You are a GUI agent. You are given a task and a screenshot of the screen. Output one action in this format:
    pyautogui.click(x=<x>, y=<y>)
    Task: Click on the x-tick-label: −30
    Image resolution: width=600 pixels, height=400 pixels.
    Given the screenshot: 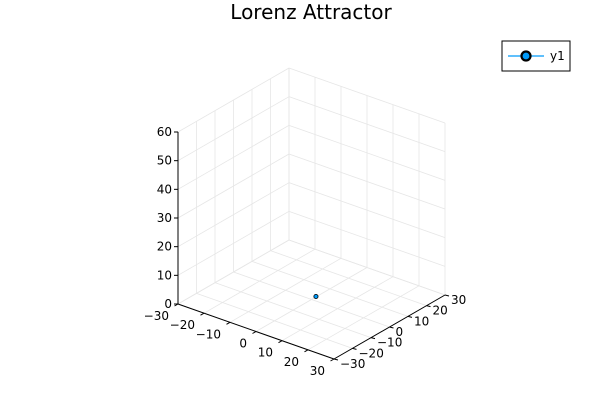 What is the action you would take?
    pyautogui.click(x=156, y=316)
    